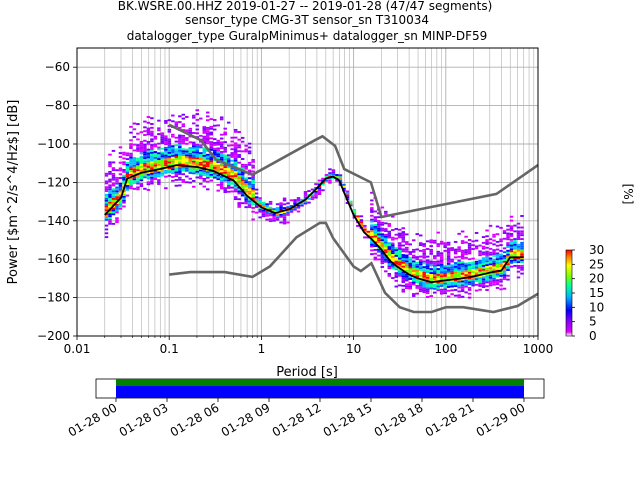 The image size is (640, 480). I want to click on y-tick-label: −140, so click(53, 221).